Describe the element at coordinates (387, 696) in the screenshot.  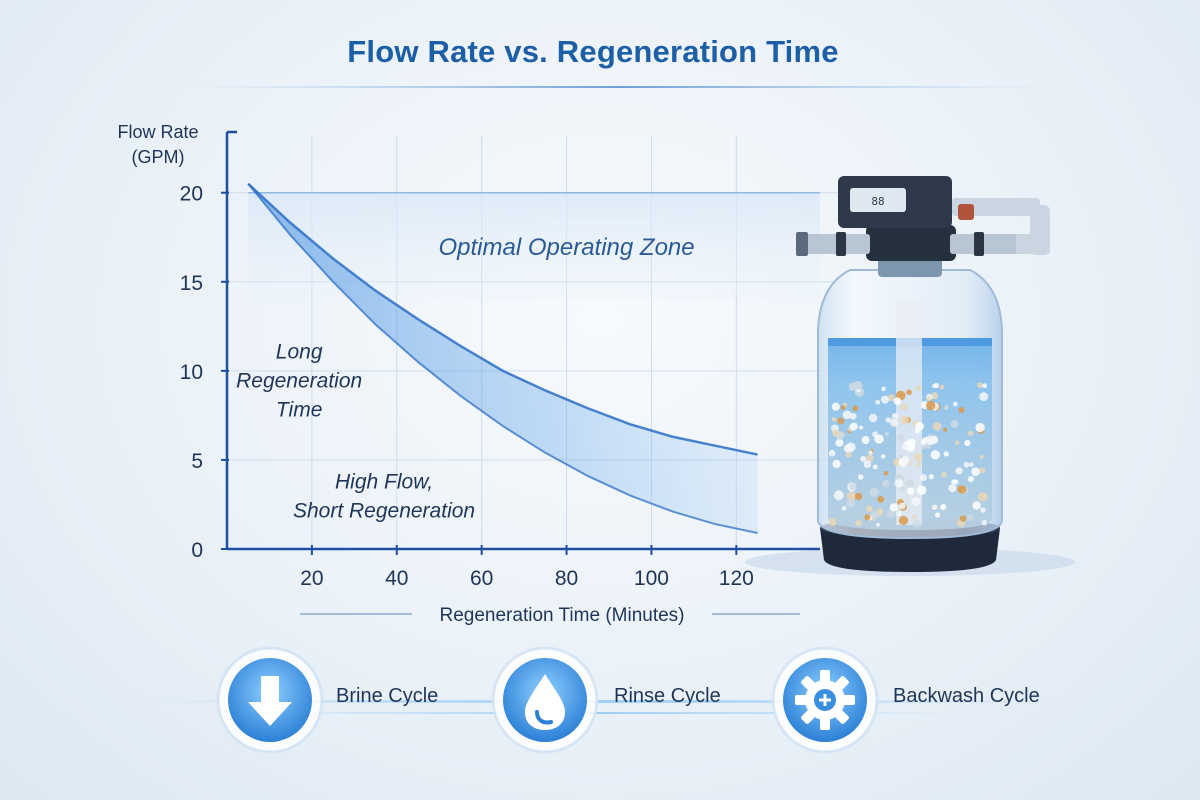
I see `cycle-label-brine: Brine Cycle` at that location.